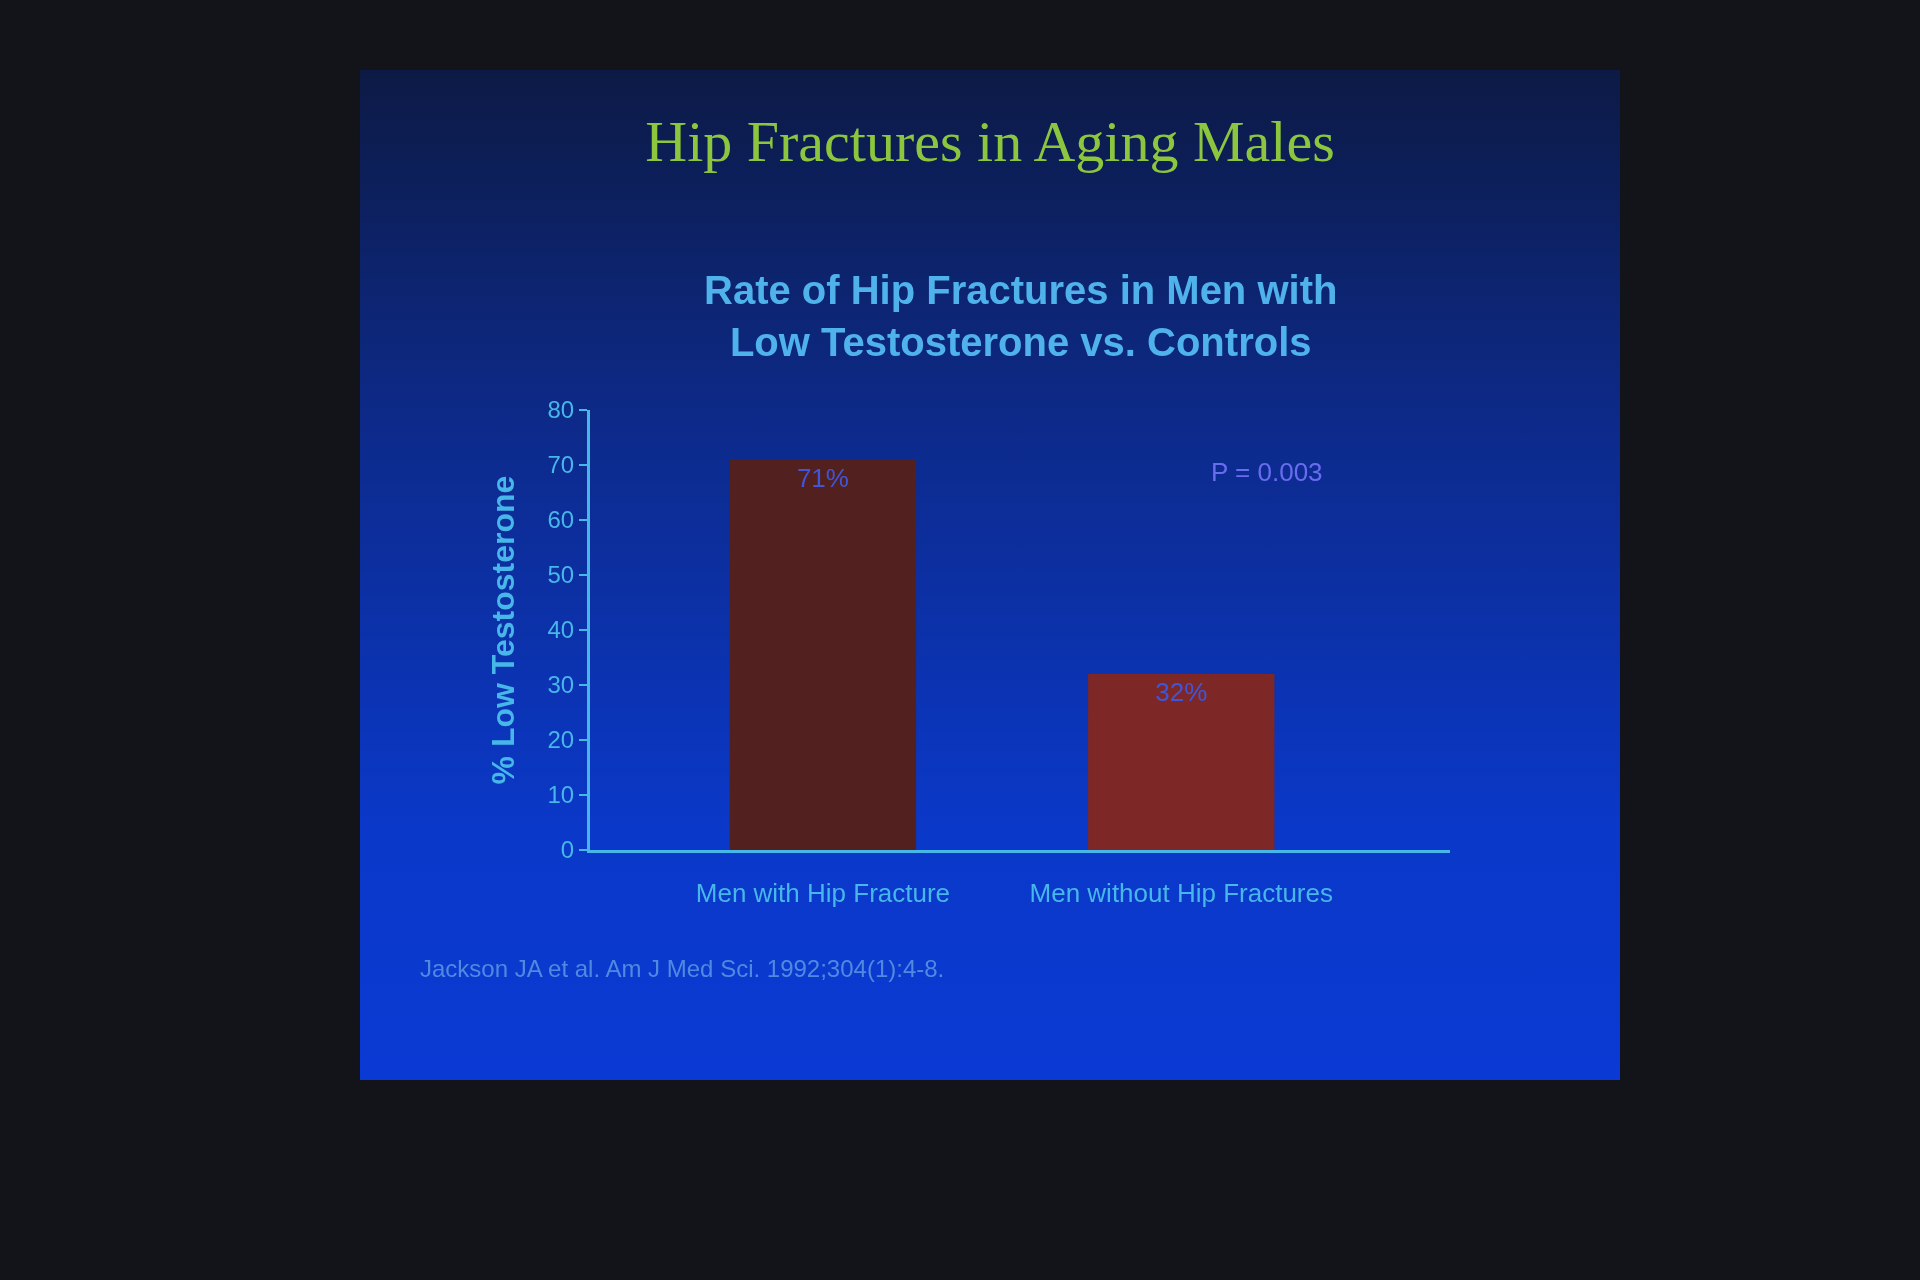  Describe the element at coordinates (822, 477) in the screenshot. I see `data-label: 71%` at that location.